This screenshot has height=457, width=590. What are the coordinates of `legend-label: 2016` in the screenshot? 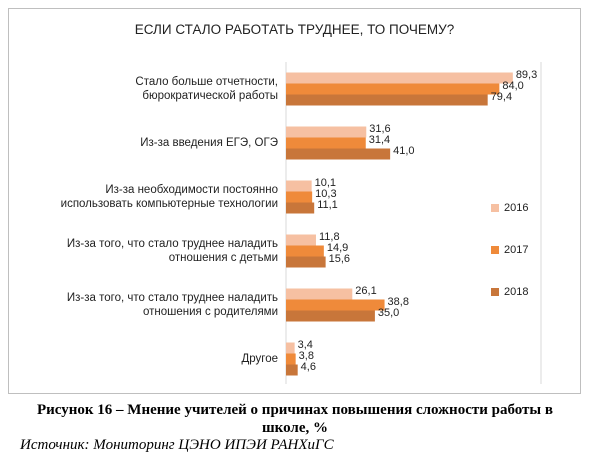 It's located at (516, 208).